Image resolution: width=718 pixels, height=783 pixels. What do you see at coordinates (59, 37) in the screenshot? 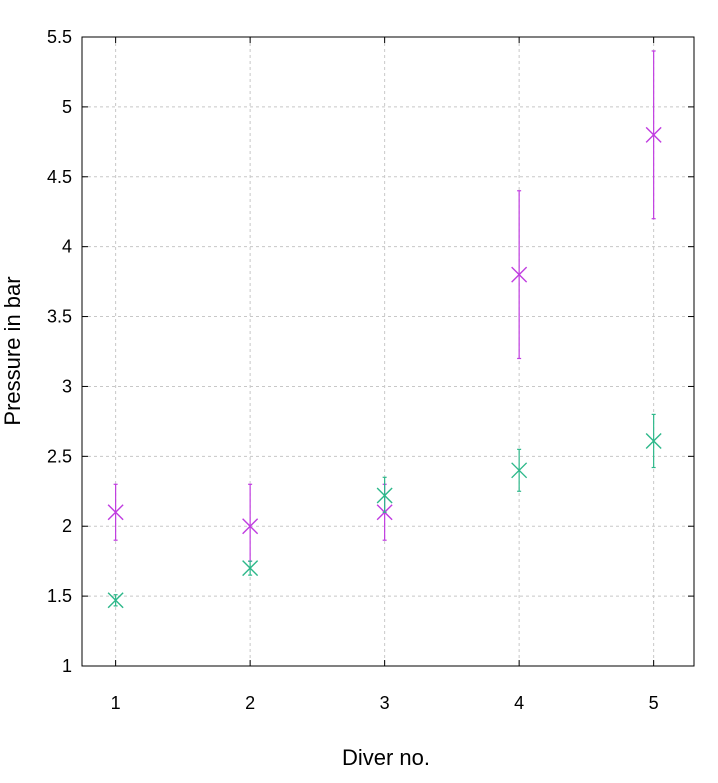
I see `y-tick-label: 5.5` at bounding box center [59, 37].